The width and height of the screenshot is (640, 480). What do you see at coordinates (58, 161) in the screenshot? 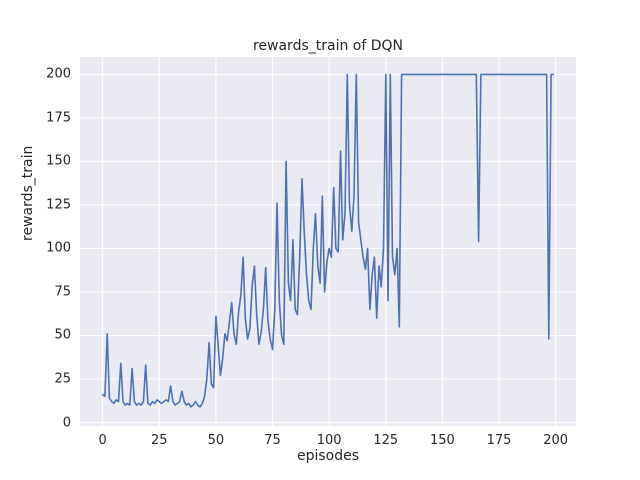
I see `y-tick-label: 150` at bounding box center [58, 161].